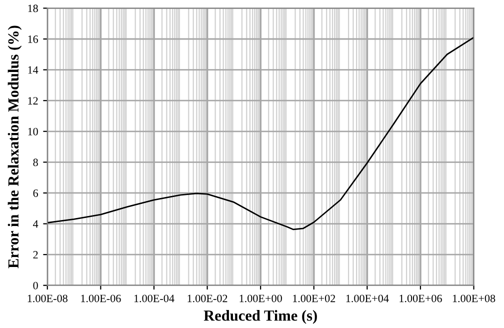 The width and height of the screenshot is (504, 328). Describe the element at coordinates (208, 298) in the screenshot. I see `x-tick-label: 1.00E-02` at that location.